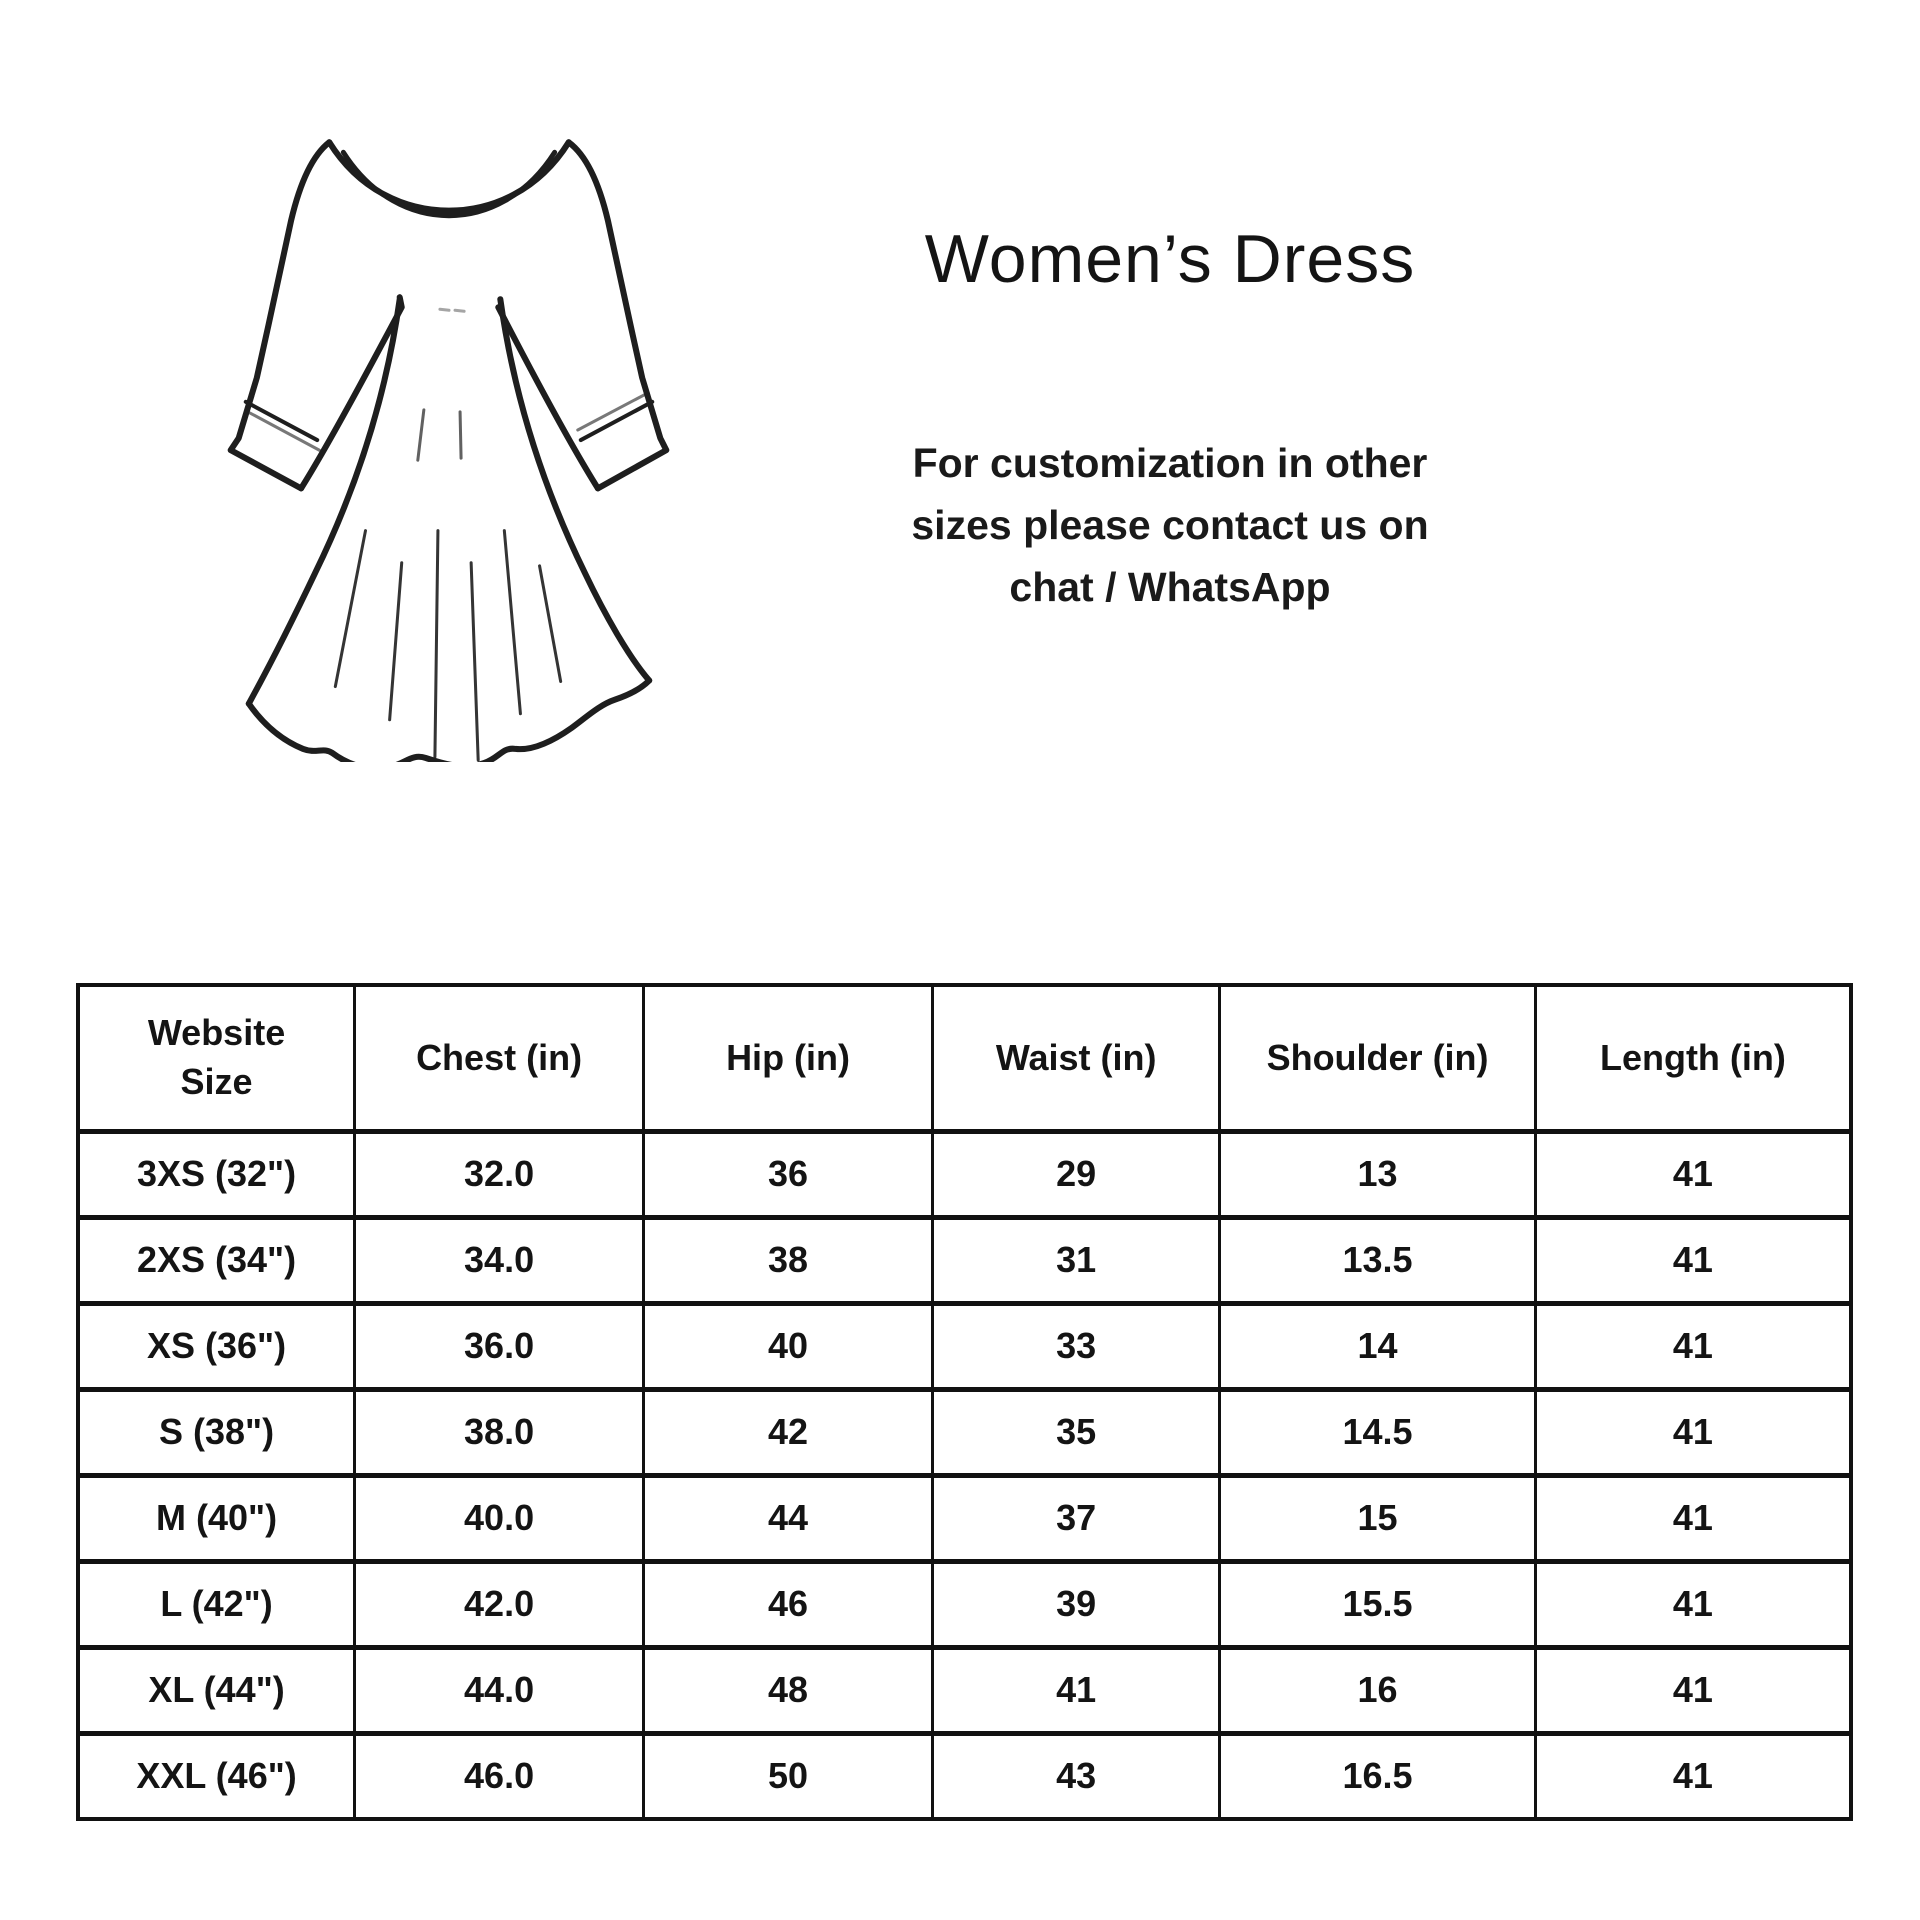 This screenshot has height=1920, width=1920. Describe the element at coordinates (1075, 1432) in the screenshot. I see `waist-cell: 35` at that location.